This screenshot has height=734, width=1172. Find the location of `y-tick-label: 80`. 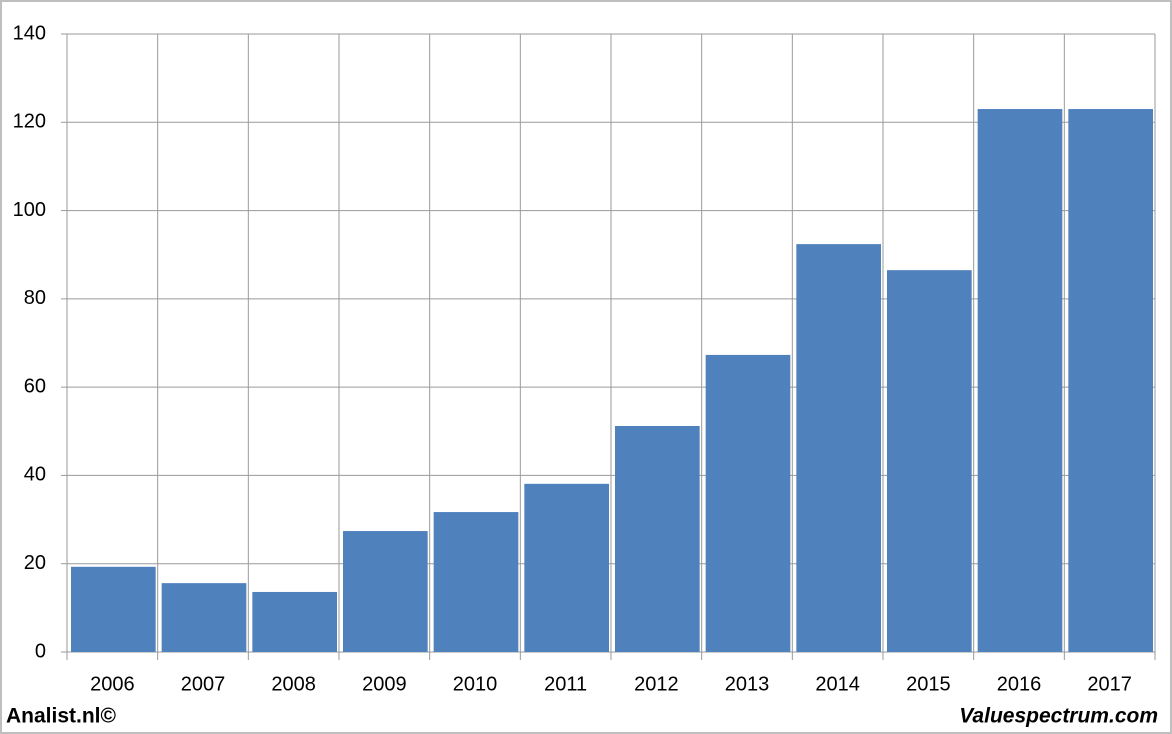

y-tick-label: 80 is located at coordinates (35, 298).